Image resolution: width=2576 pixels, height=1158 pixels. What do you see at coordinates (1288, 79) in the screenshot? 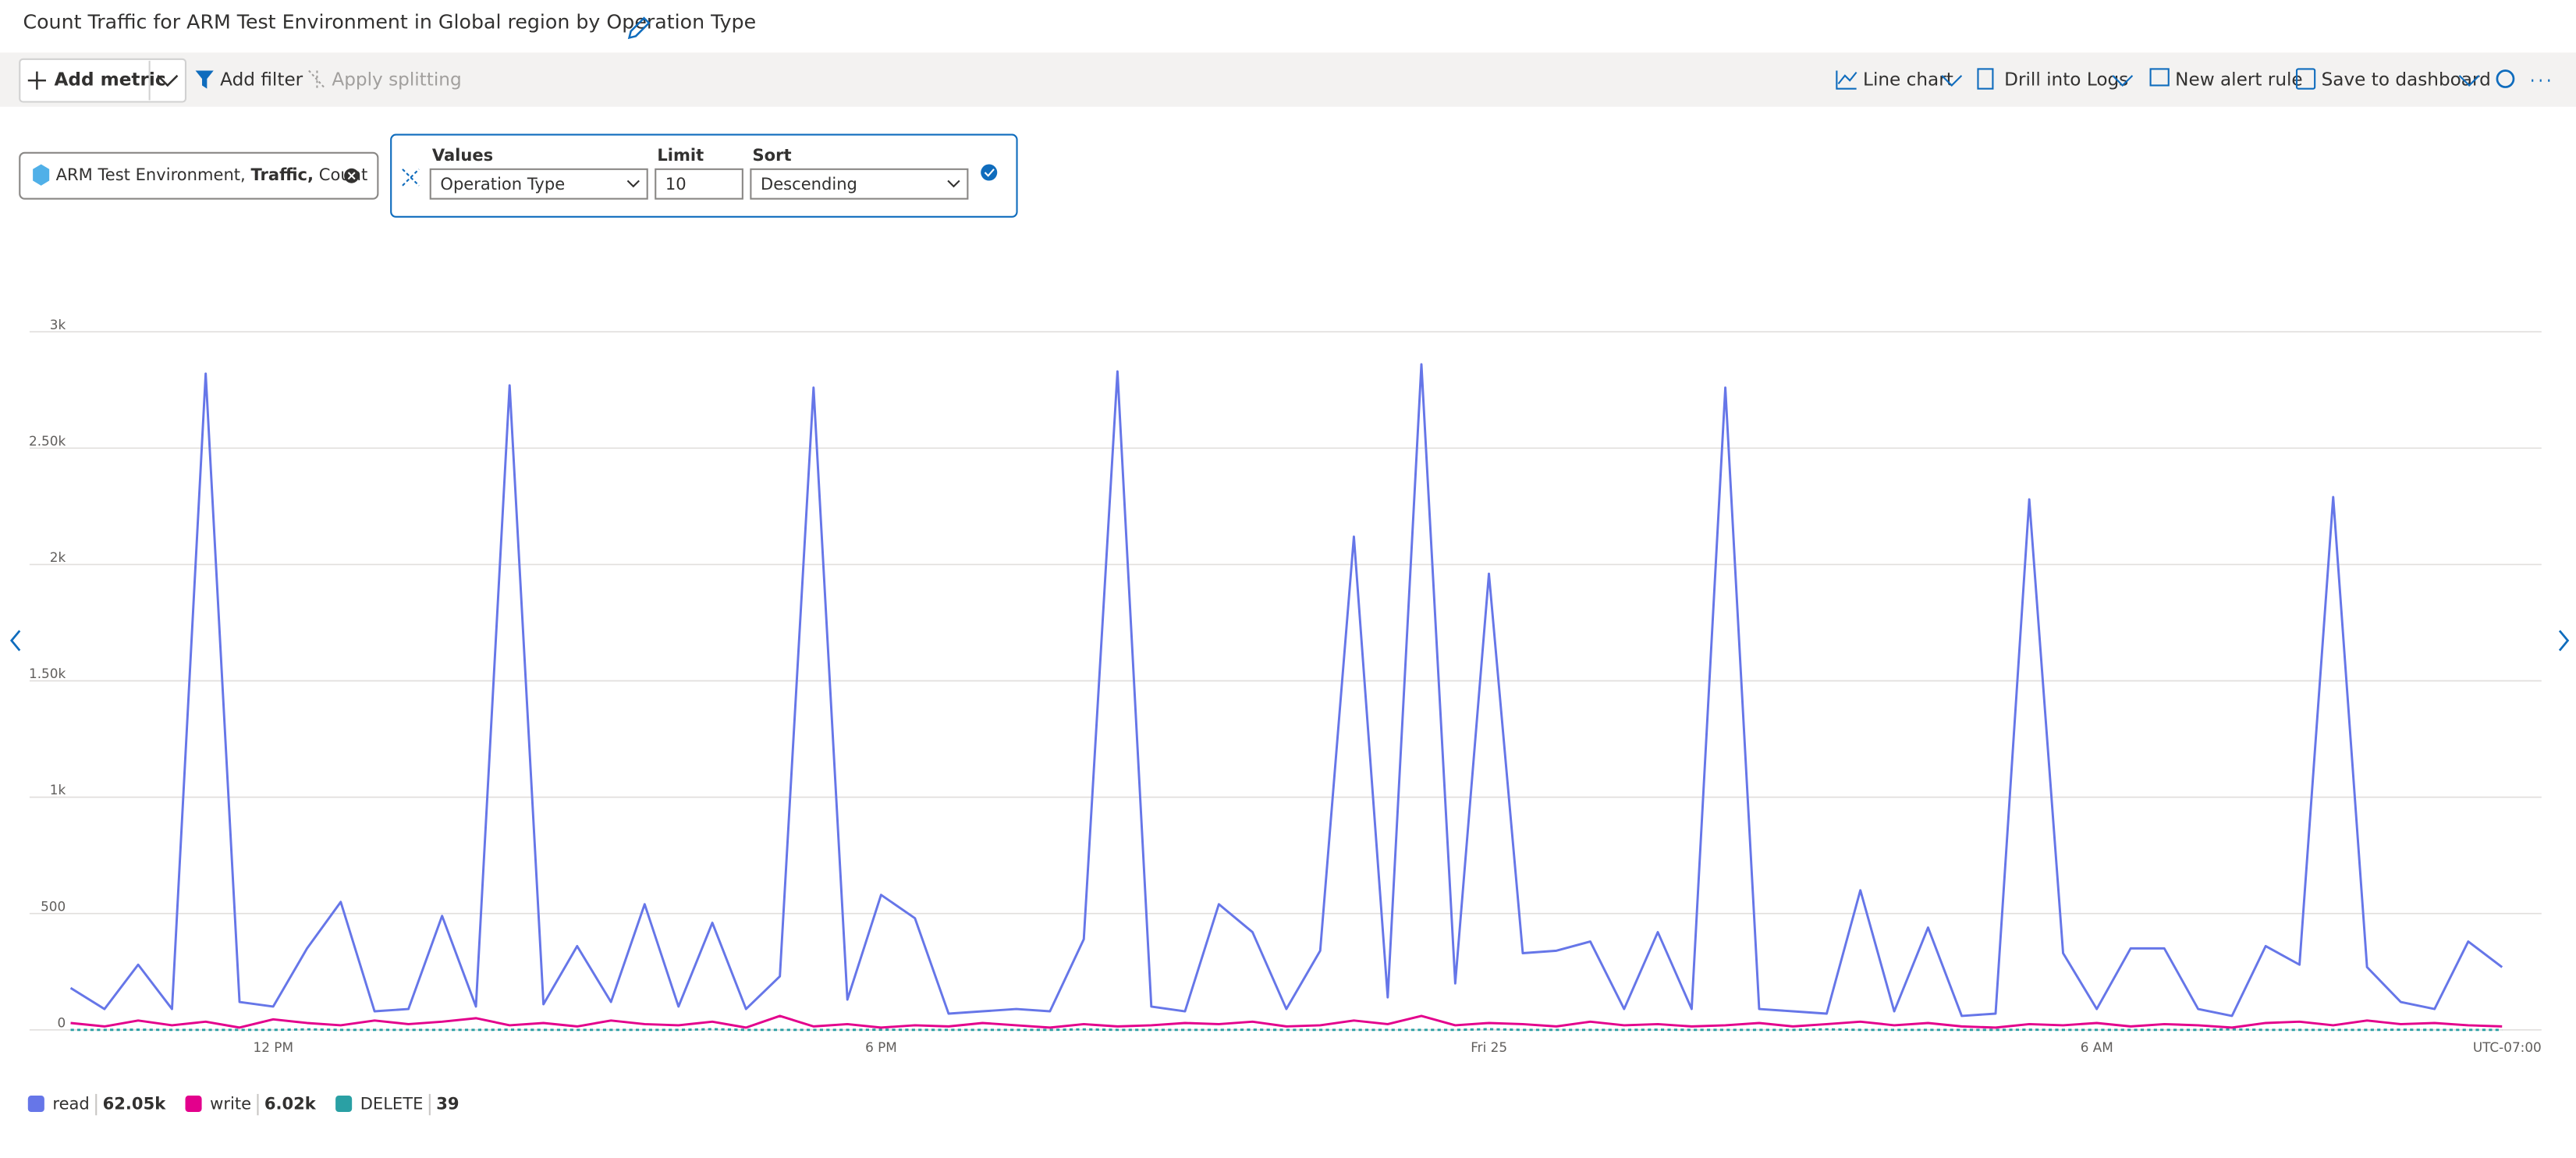
I see `toolbar` at bounding box center [1288, 79].